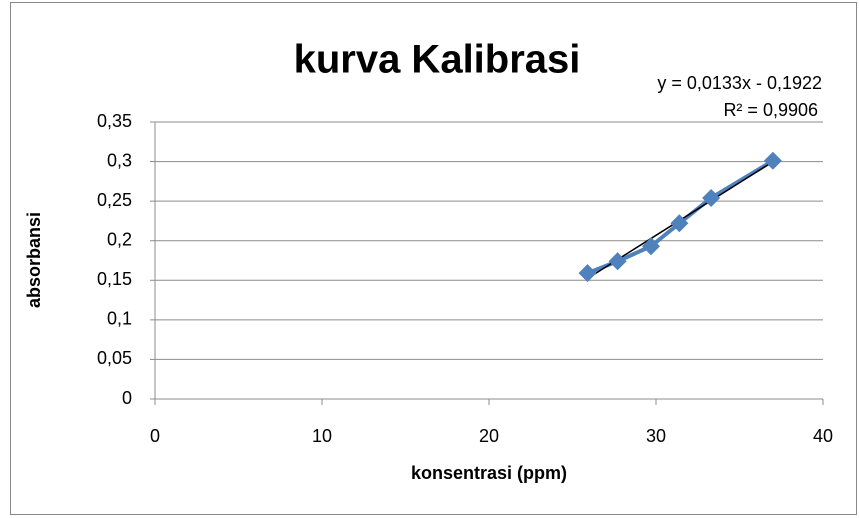 The height and width of the screenshot is (518, 859). What do you see at coordinates (489, 436) in the screenshot?
I see `x-tick-label: 20` at bounding box center [489, 436].